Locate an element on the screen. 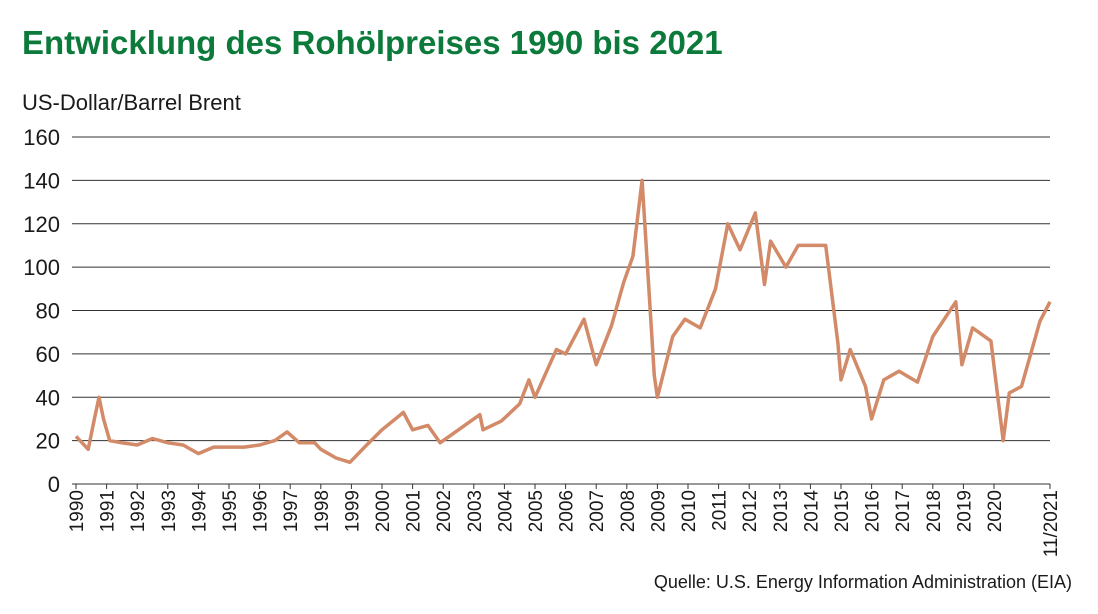  x-tick-label: 1997 is located at coordinates (291, 511).